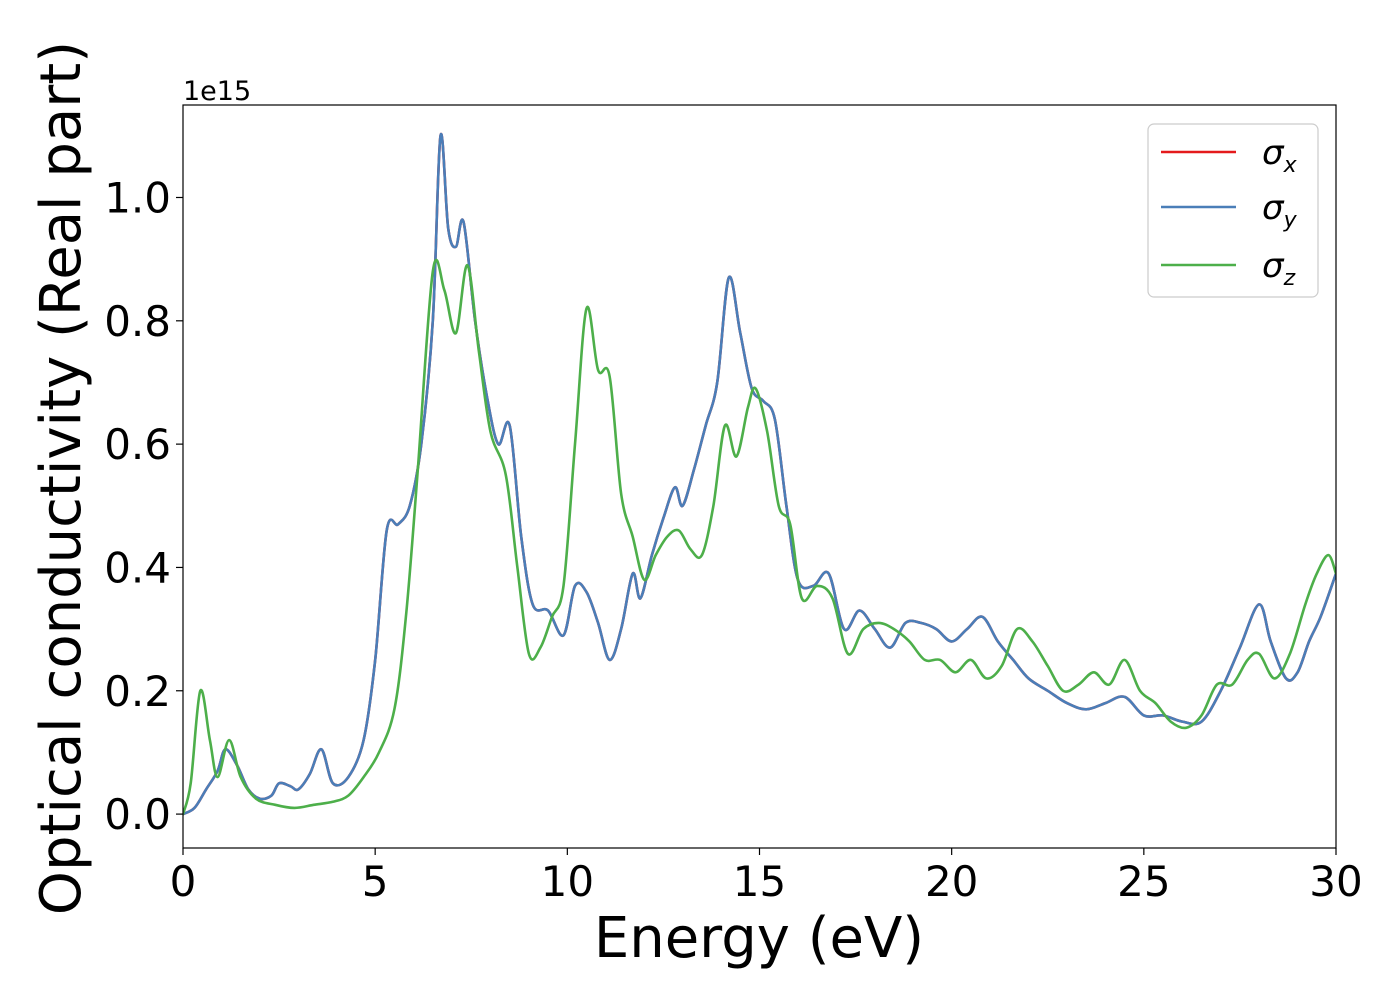 This screenshot has height=1000, width=1400. What do you see at coordinates (137, 567) in the screenshot?
I see `y-tick-label: 0.4` at bounding box center [137, 567].